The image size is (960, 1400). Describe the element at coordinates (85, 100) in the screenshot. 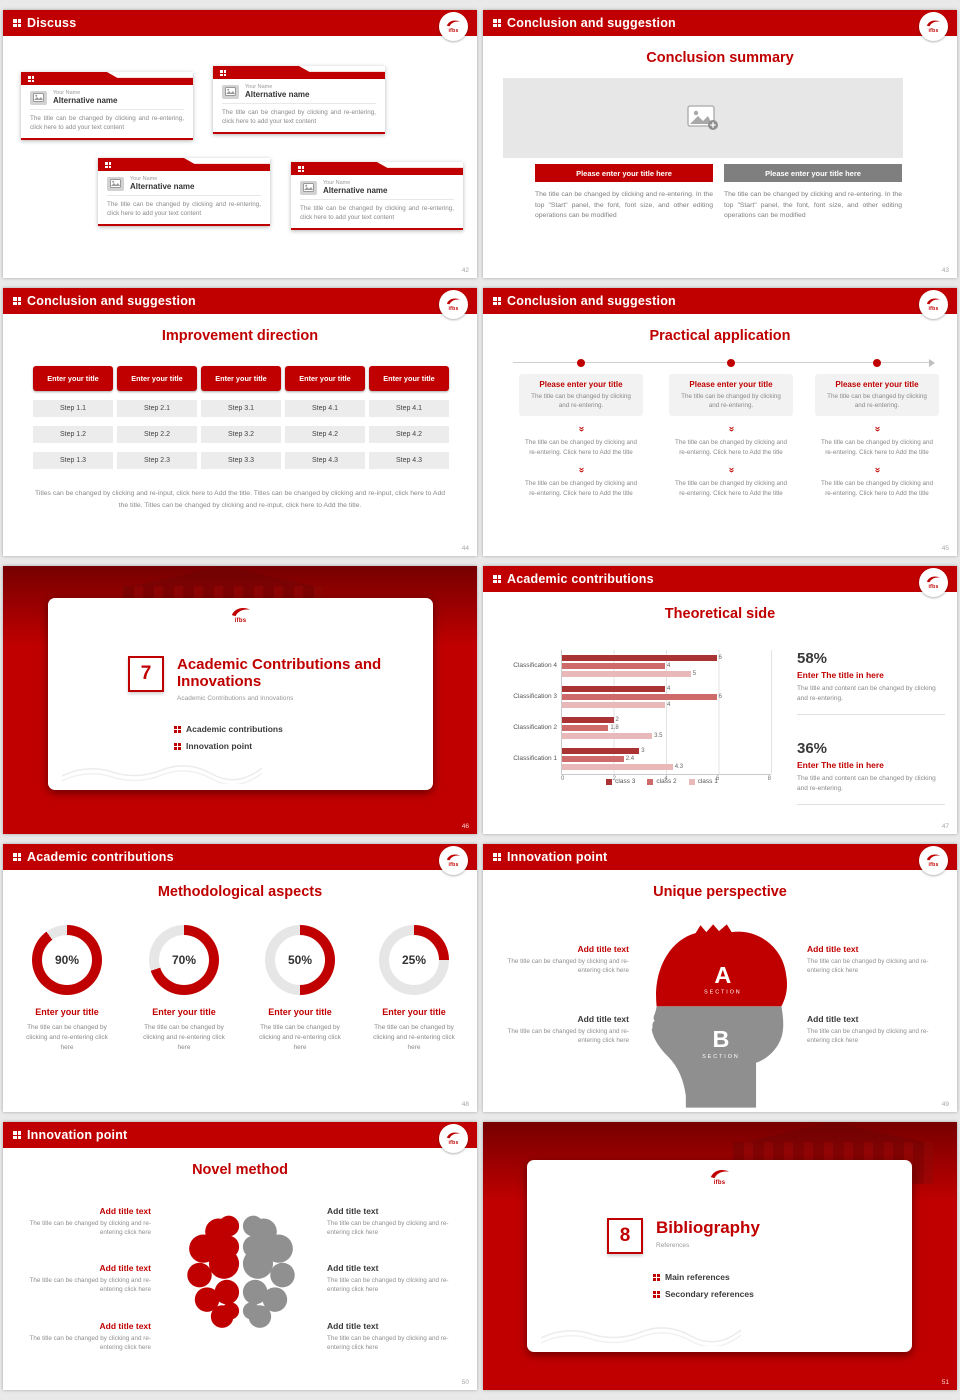

I see `card-alt-name: Alternative name` at that location.